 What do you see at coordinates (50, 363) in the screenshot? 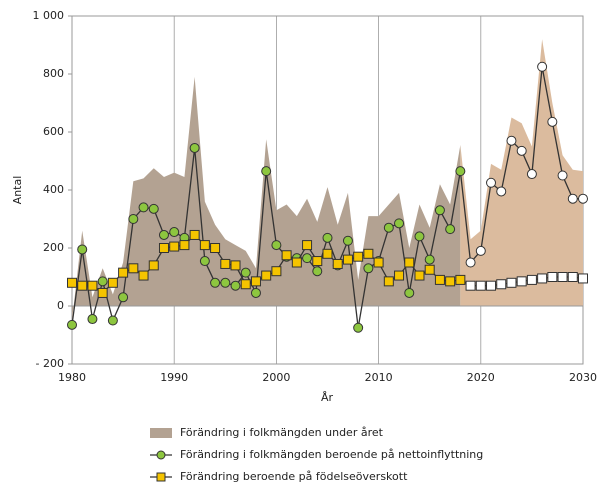
I see `y-tick-label: - 200` at bounding box center [50, 363].